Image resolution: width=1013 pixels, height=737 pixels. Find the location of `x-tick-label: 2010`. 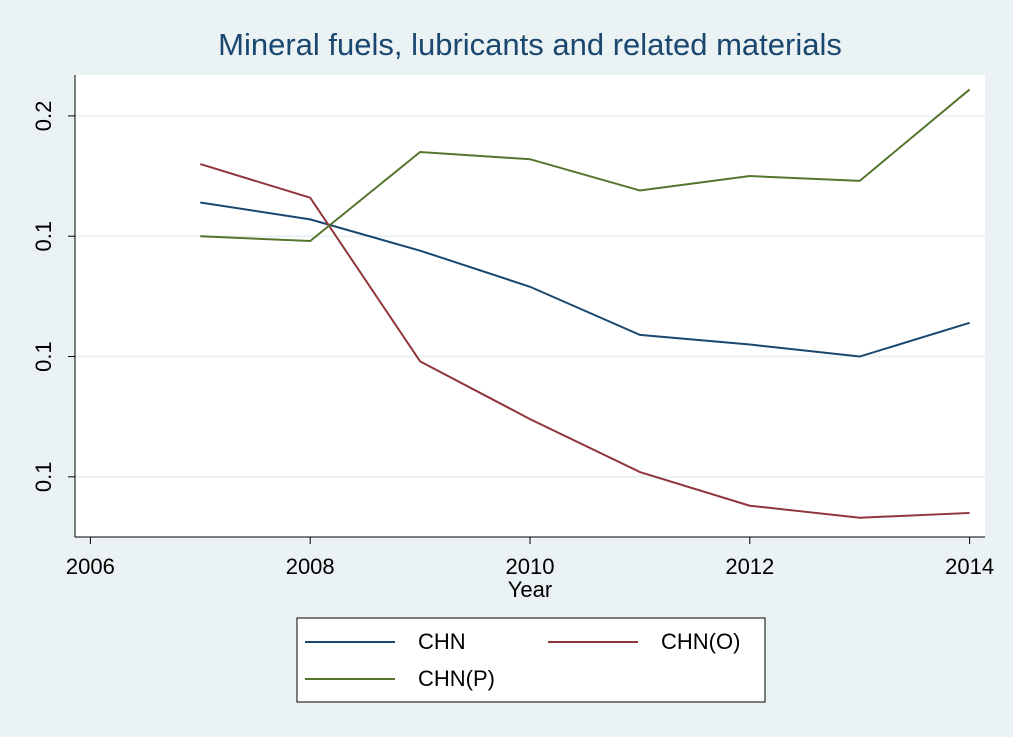

x-tick-label: 2010 is located at coordinates (530, 566).